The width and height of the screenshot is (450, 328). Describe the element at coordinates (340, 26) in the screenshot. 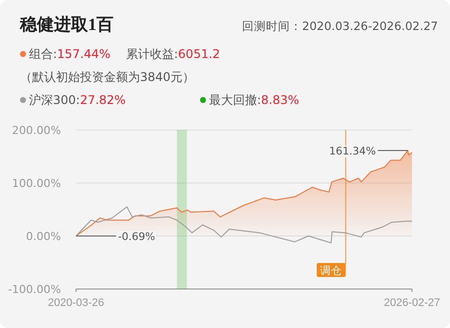

I see `chart-subtitle: 回测时间：2020.03.26-2026.02.27` at that location.